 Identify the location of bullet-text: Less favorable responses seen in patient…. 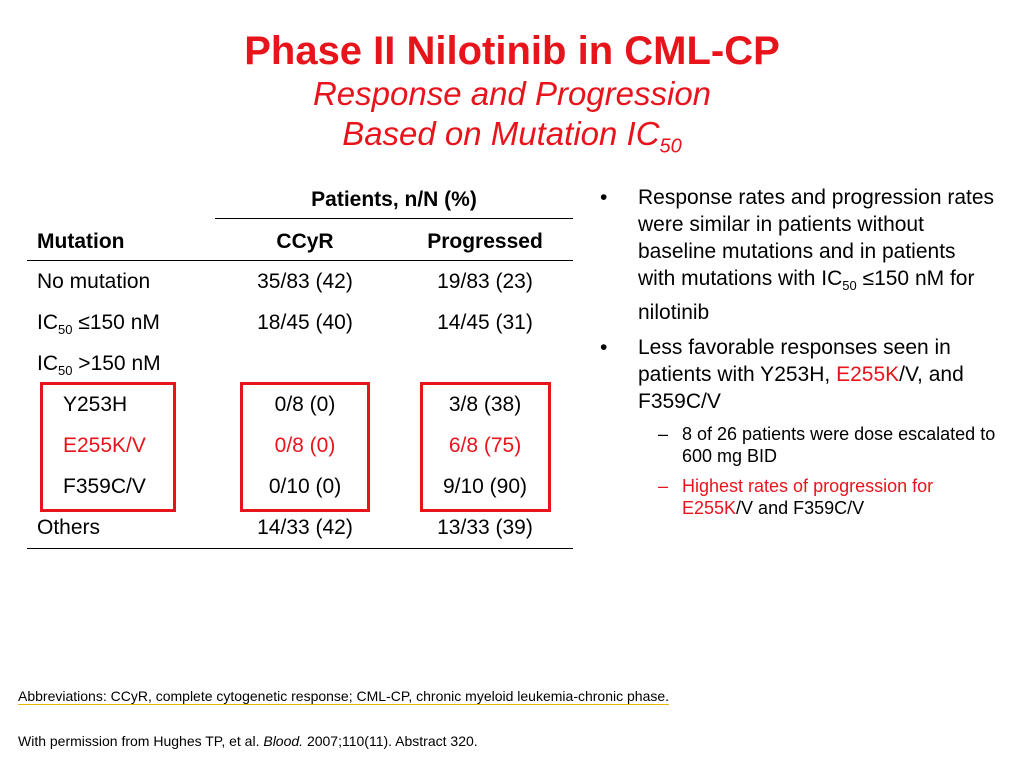
(794, 361).